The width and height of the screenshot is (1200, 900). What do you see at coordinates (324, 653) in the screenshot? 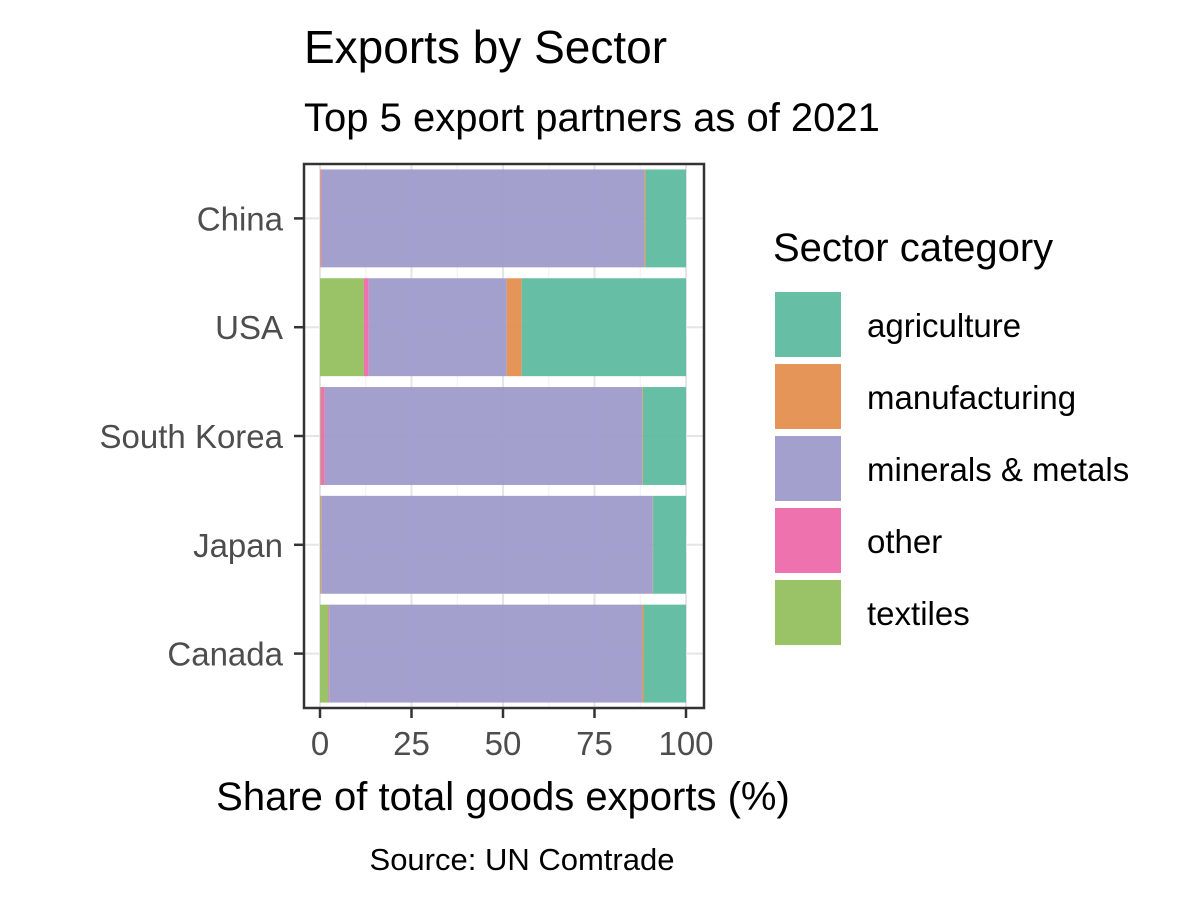
I see `bar-canada-textiles` at bounding box center [324, 653].